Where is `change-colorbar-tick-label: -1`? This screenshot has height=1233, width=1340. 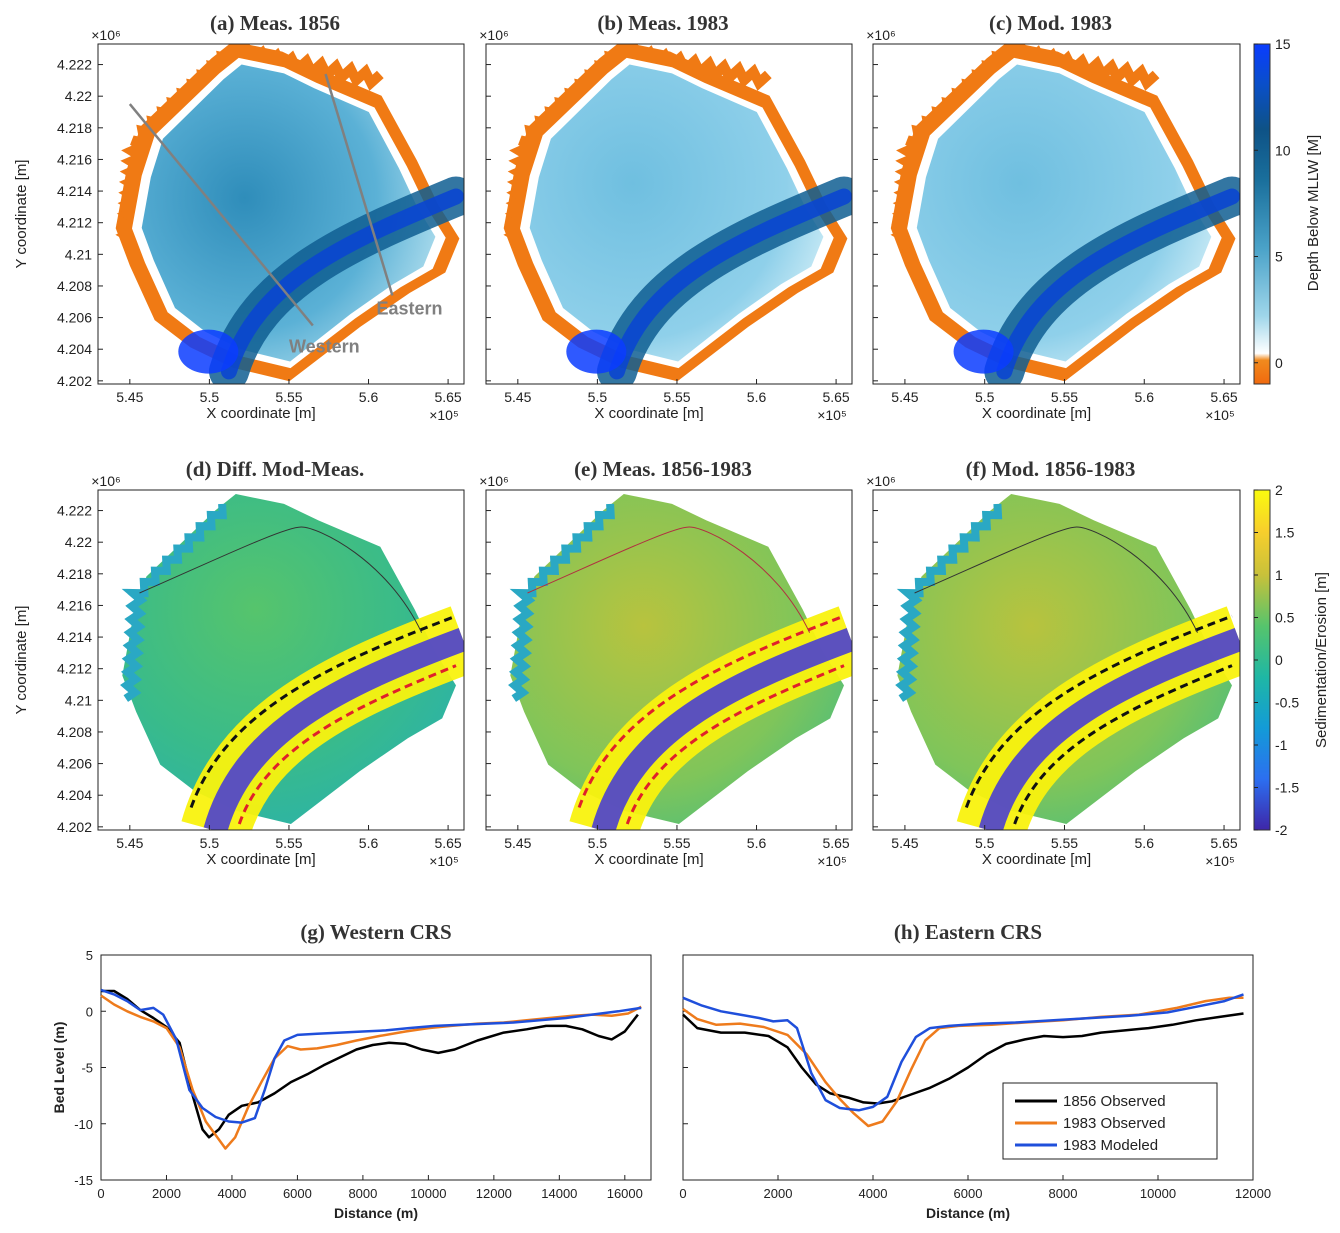
change-colorbar-tick-label: -1 is located at coordinates (1281, 745).